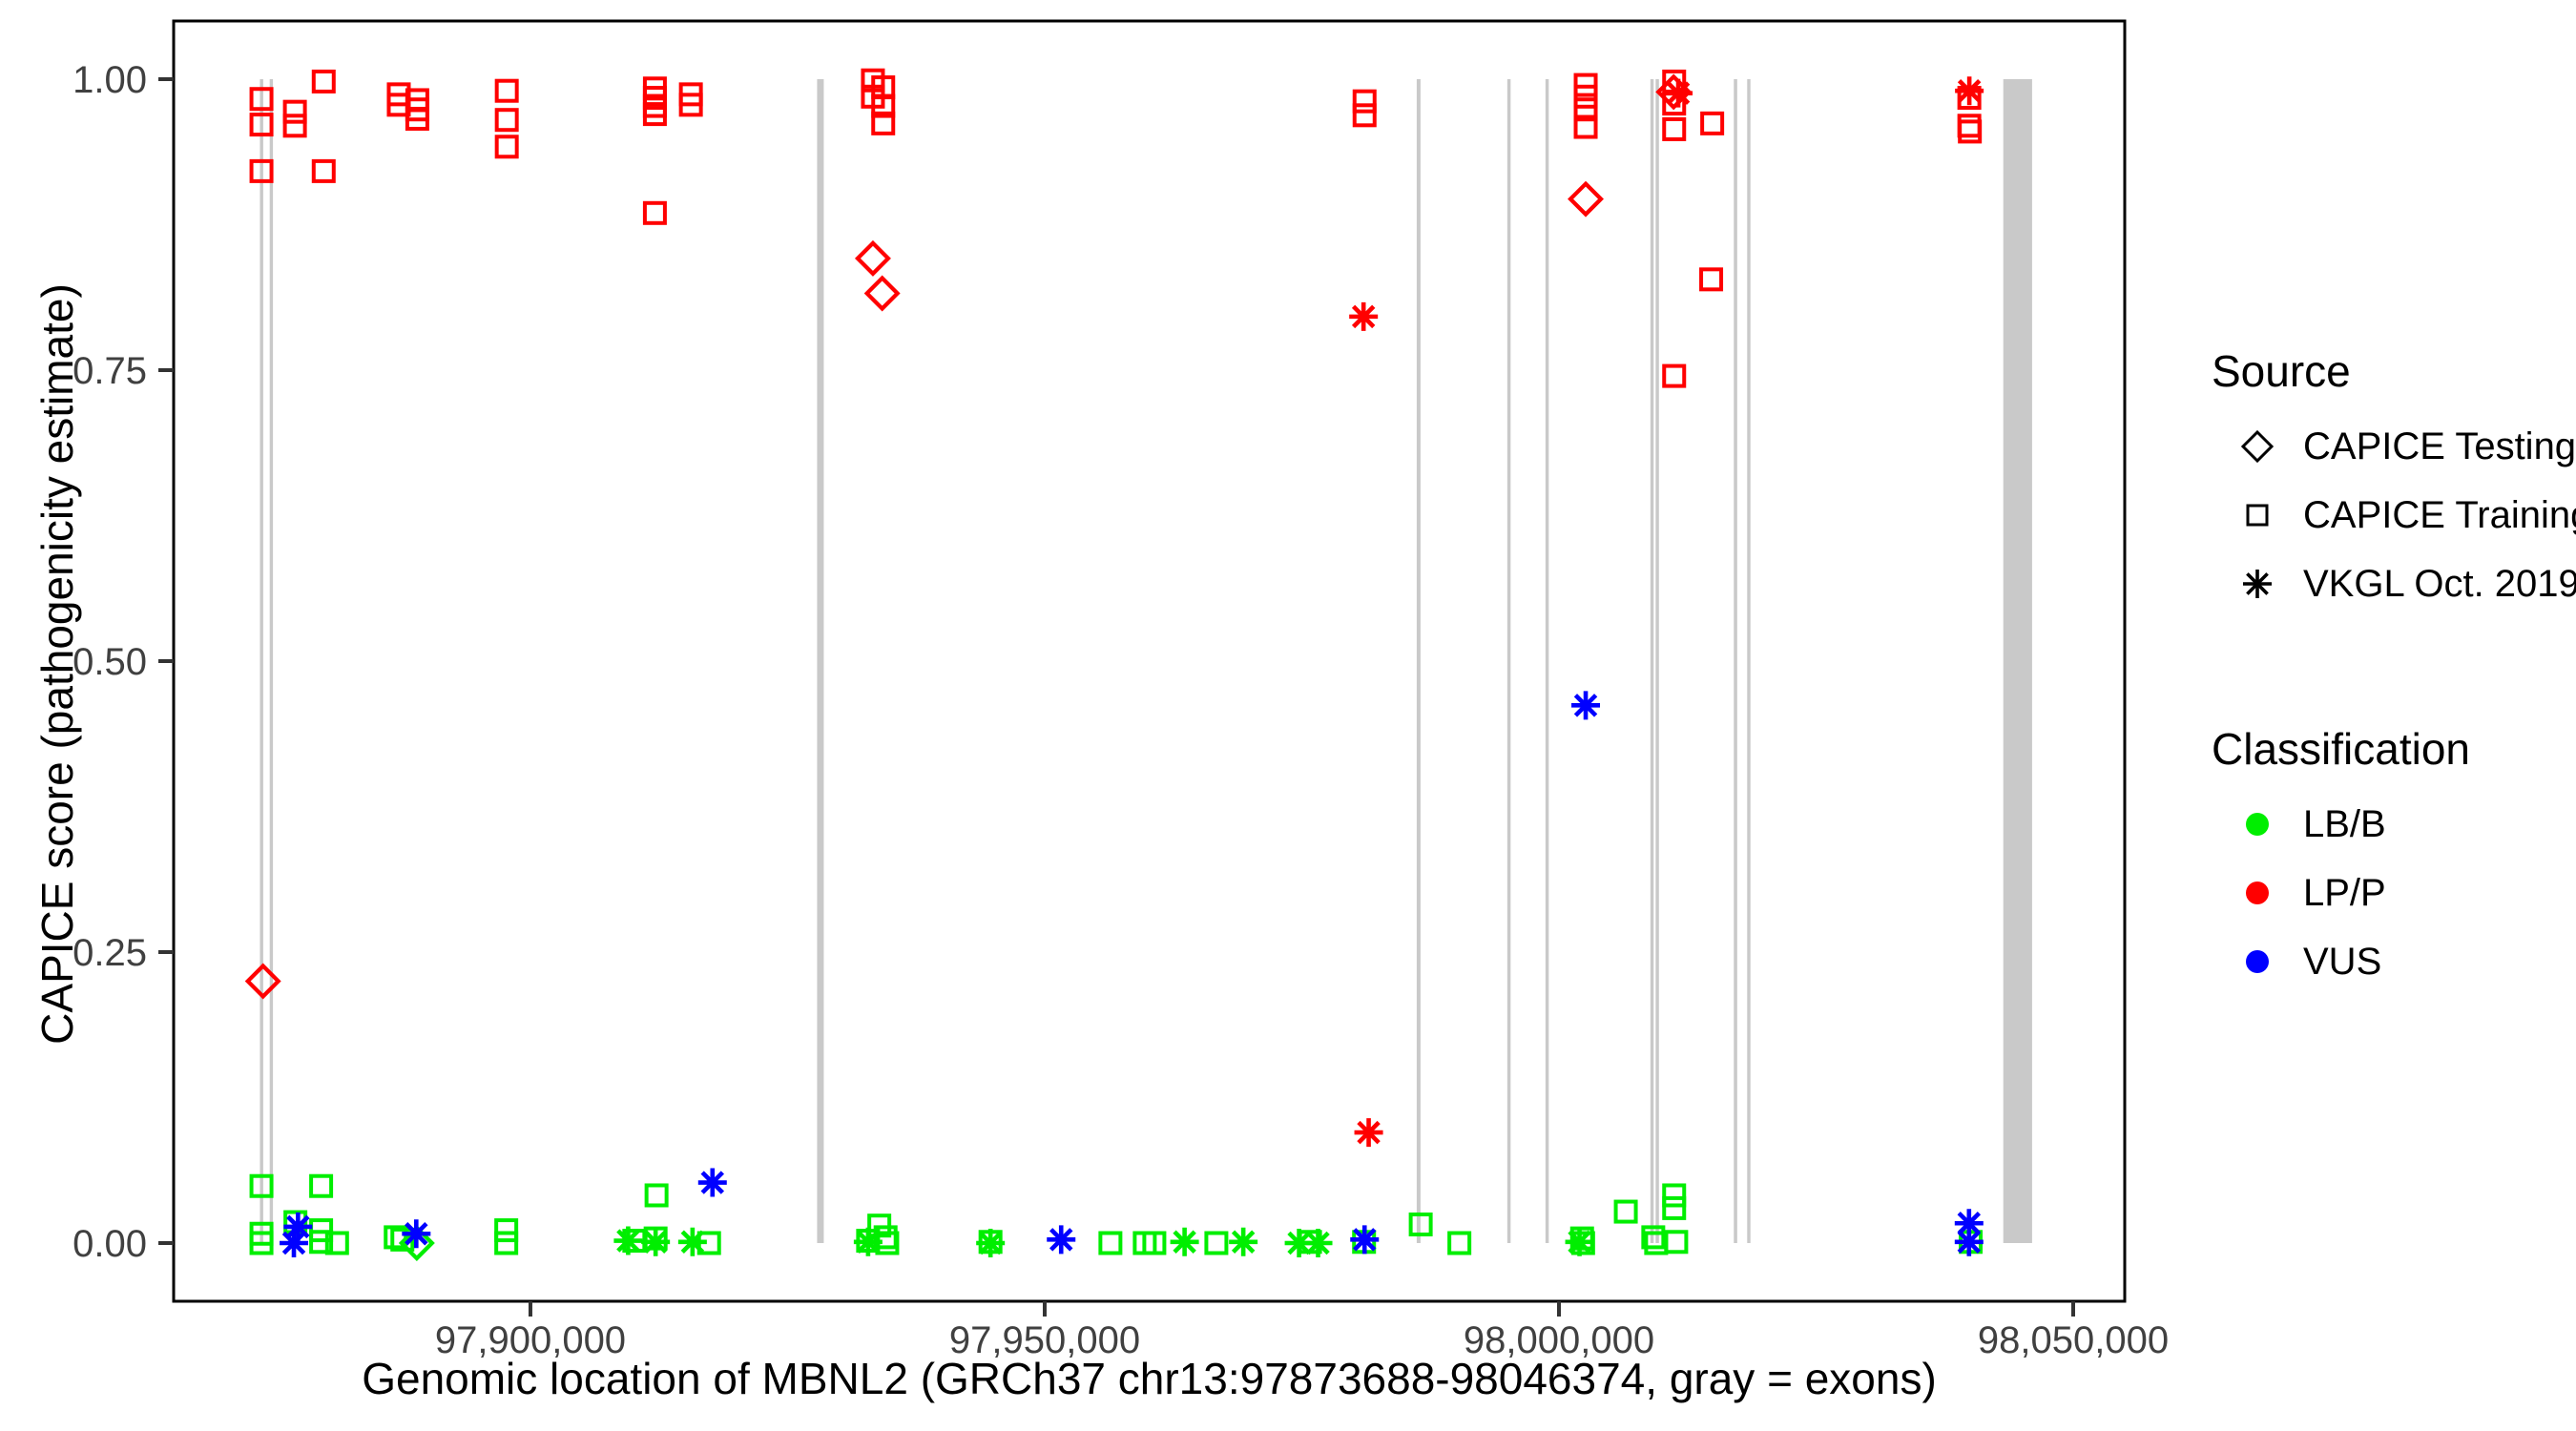 Image resolution: width=2576 pixels, height=1431 pixels. What do you see at coordinates (2257, 584) in the screenshot?
I see `asterisk-icon` at bounding box center [2257, 584].